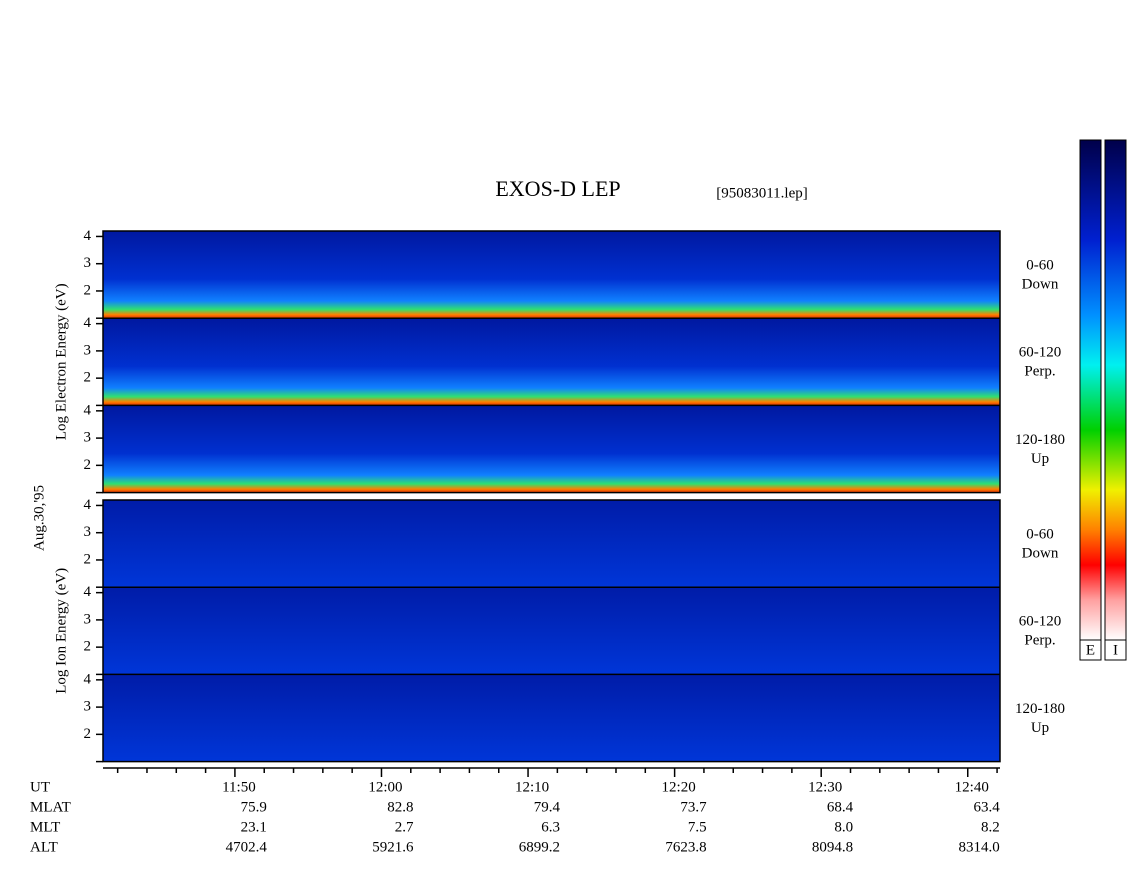  Describe the element at coordinates (254, 827) in the screenshot. I see `orbit-value: 23.1` at that location.